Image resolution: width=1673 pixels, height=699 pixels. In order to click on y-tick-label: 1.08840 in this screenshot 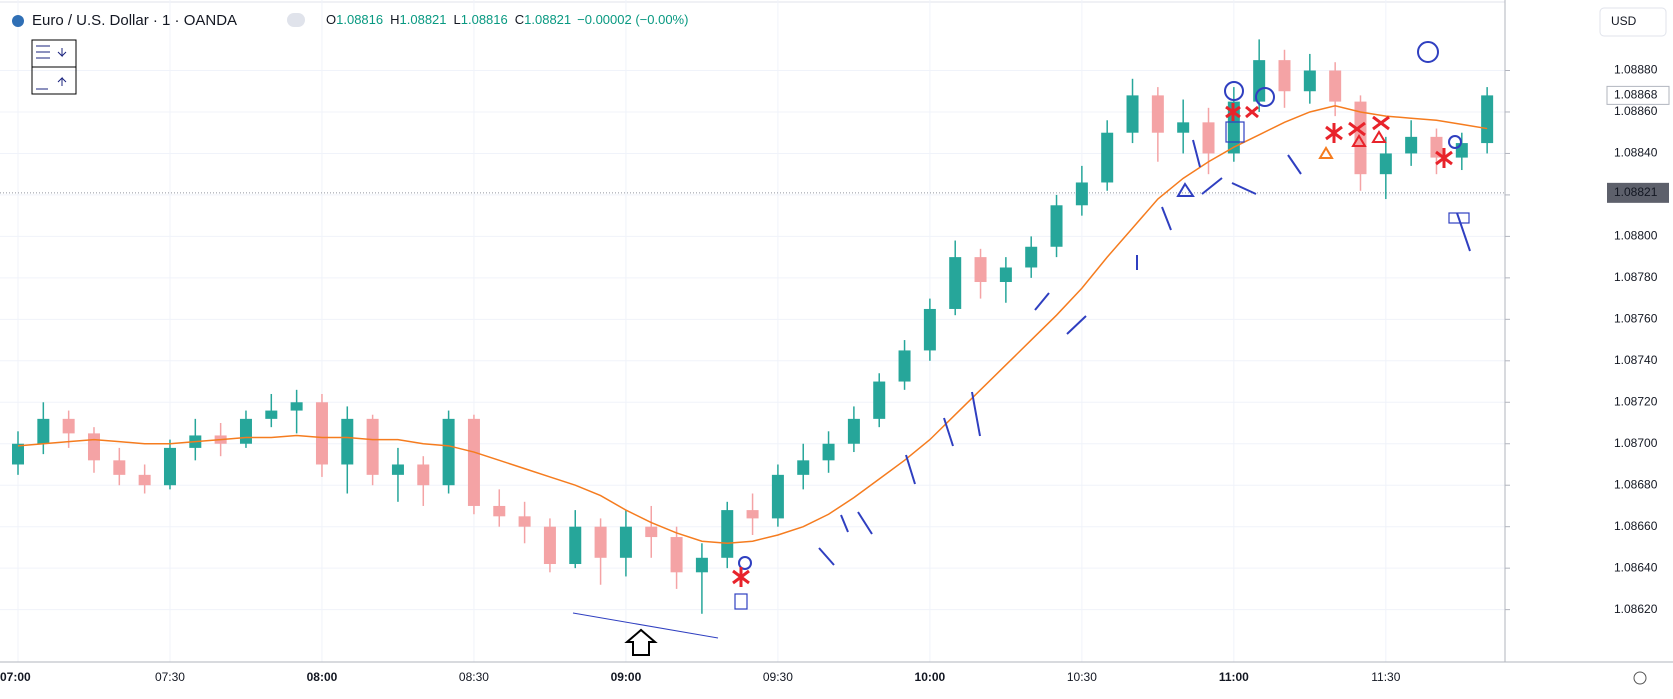, I will do `click(1636, 153)`.